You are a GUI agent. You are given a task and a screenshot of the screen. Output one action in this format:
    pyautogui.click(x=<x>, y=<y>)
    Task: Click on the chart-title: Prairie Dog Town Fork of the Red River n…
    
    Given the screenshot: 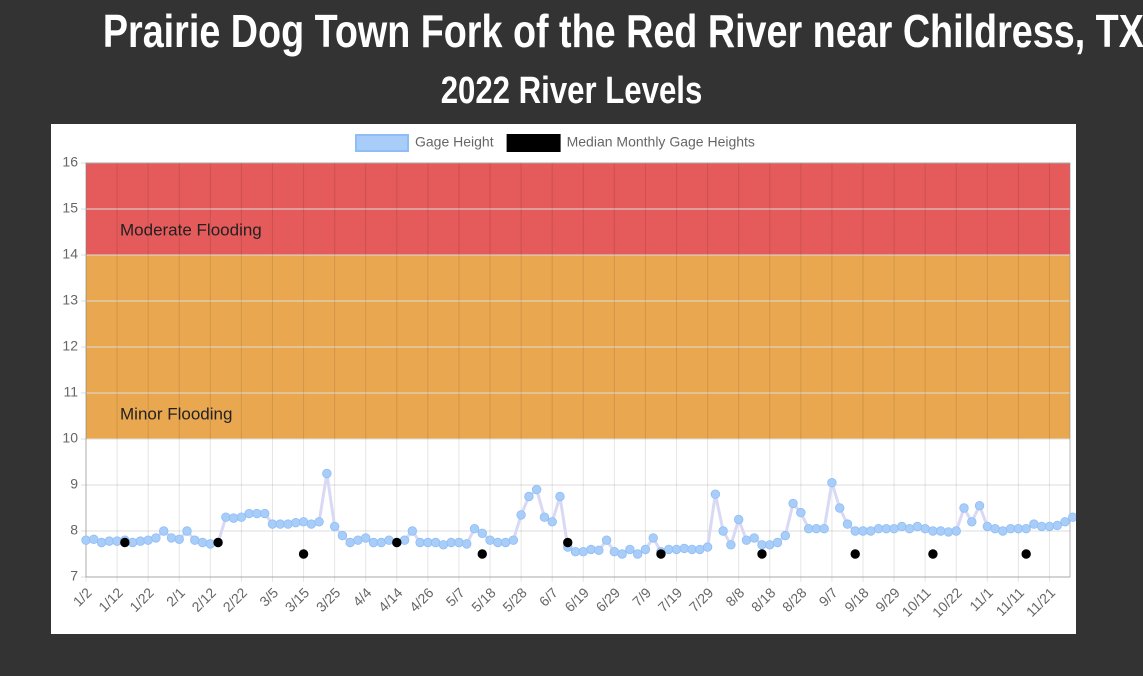 What is the action you would take?
    pyautogui.click(x=622, y=31)
    